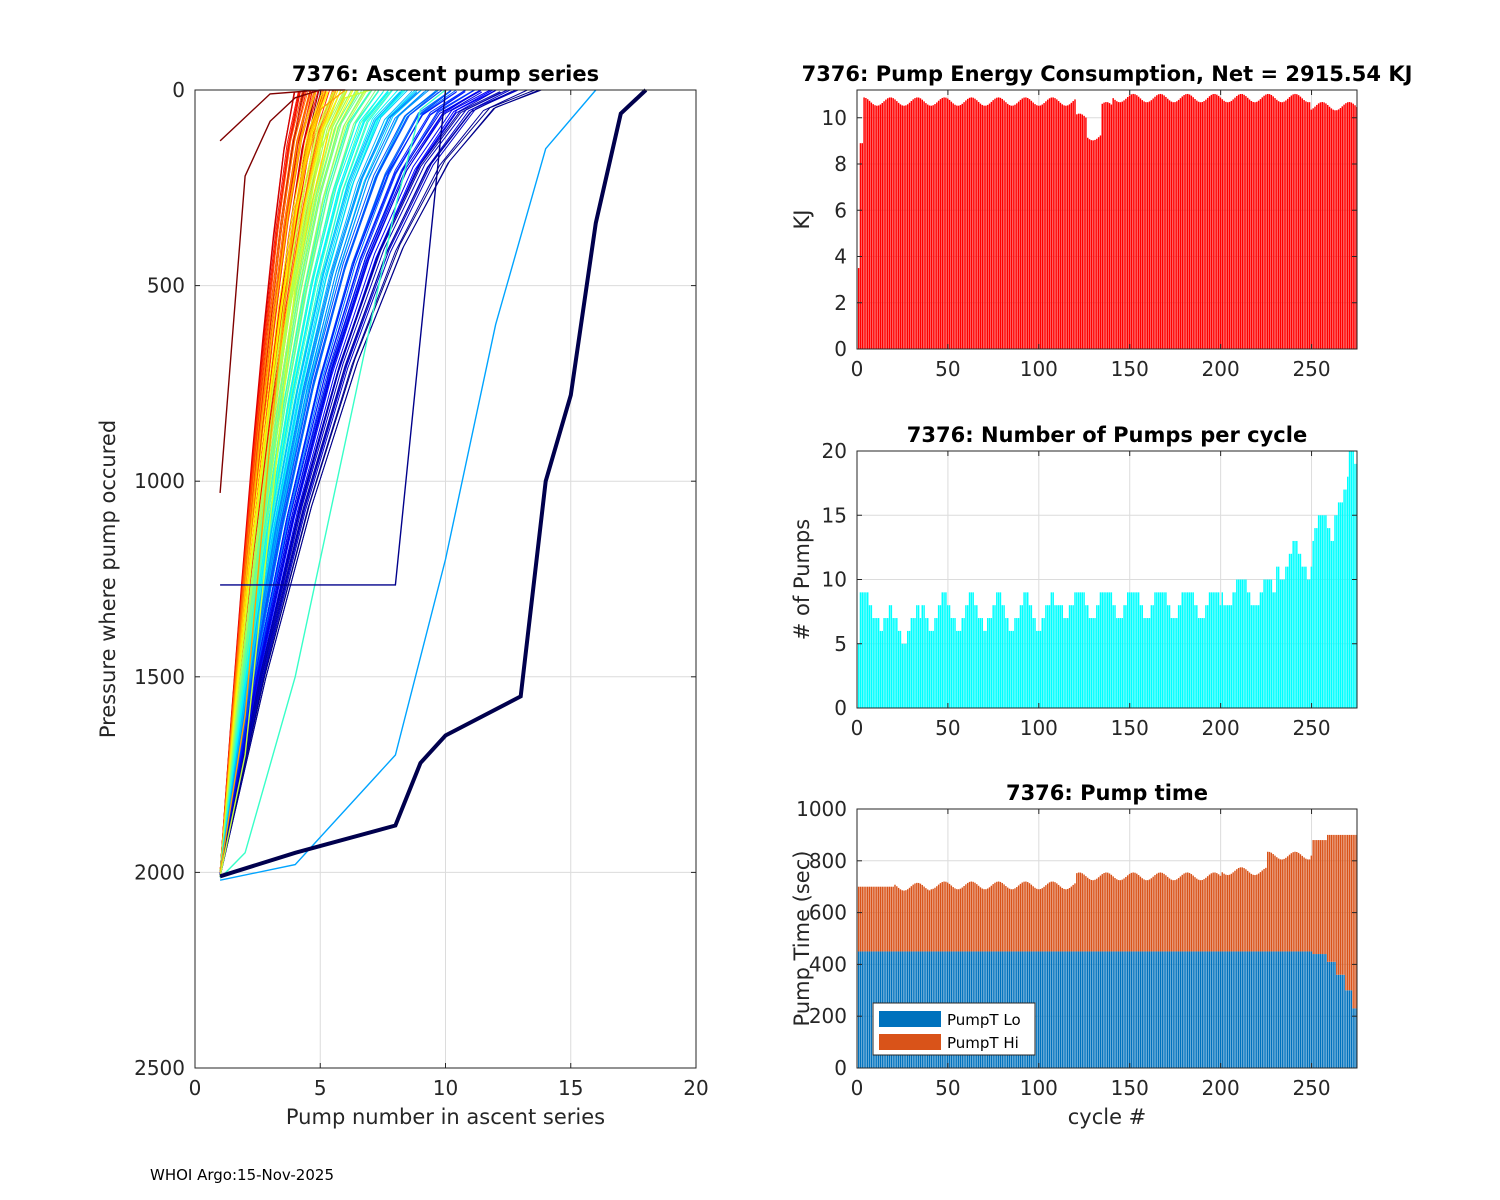 This screenshot has height=1200, width=1500. I want to click on y-tick-label: 200, so click(828, 1016).